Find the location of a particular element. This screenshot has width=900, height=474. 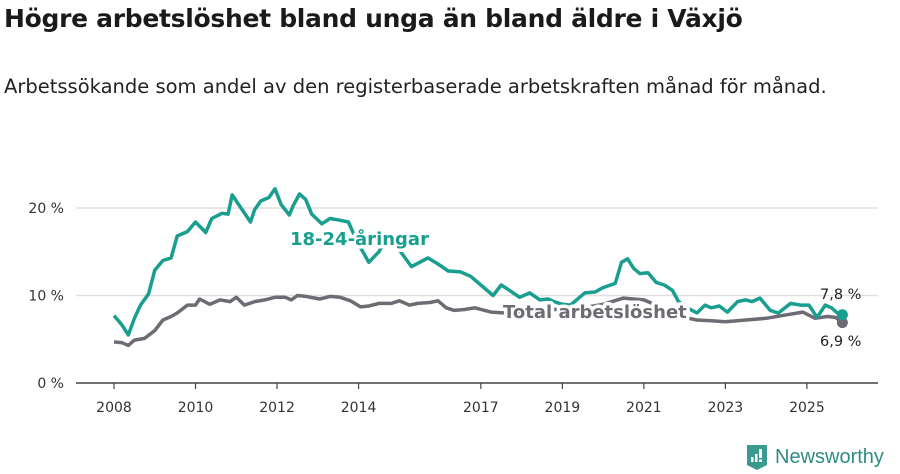

x-tick-label: 2008 is located at coordinates (114, 408).